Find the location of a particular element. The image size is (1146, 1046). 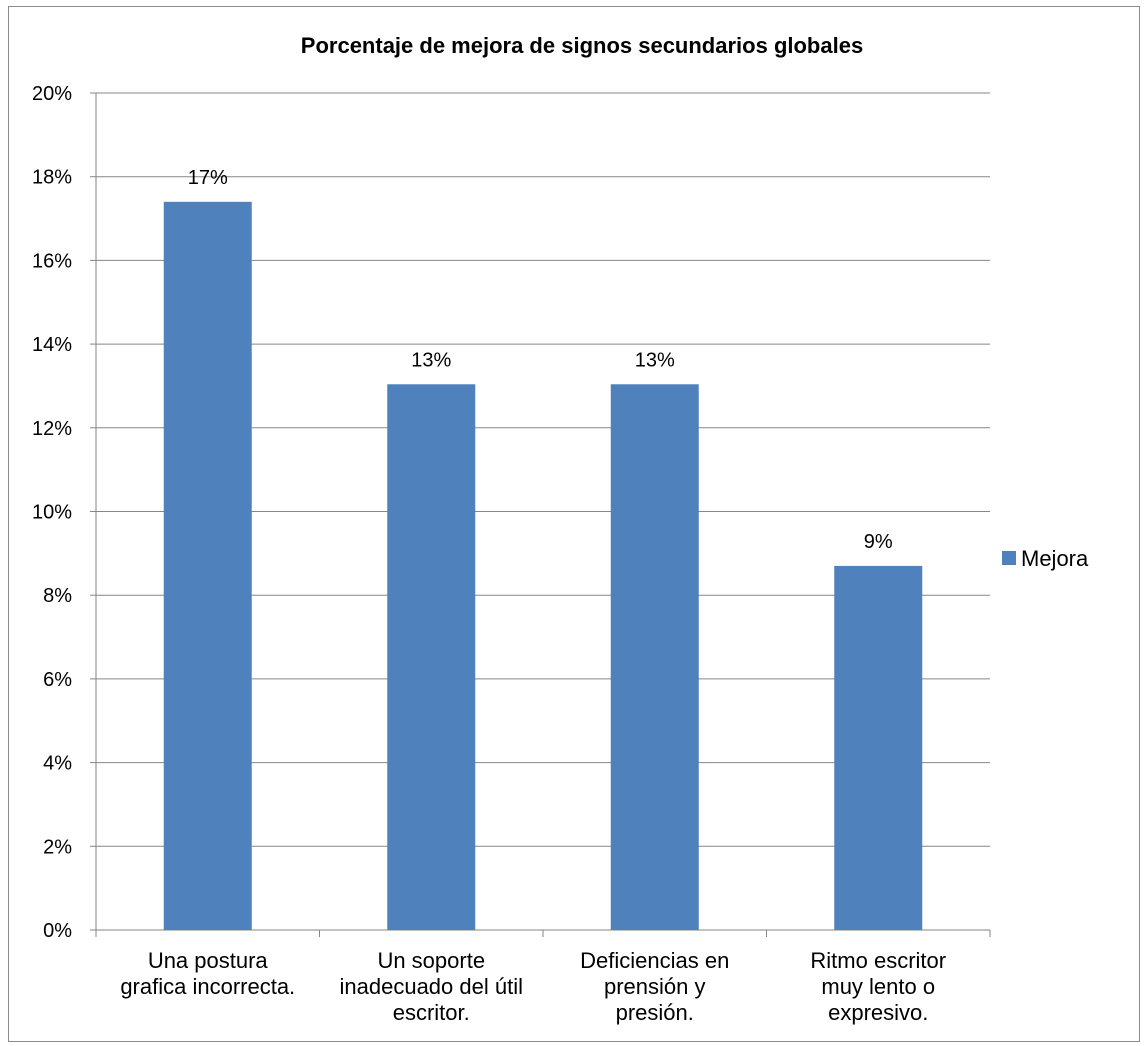

y-tick-label: 20% is located at coordinates (52, 94).